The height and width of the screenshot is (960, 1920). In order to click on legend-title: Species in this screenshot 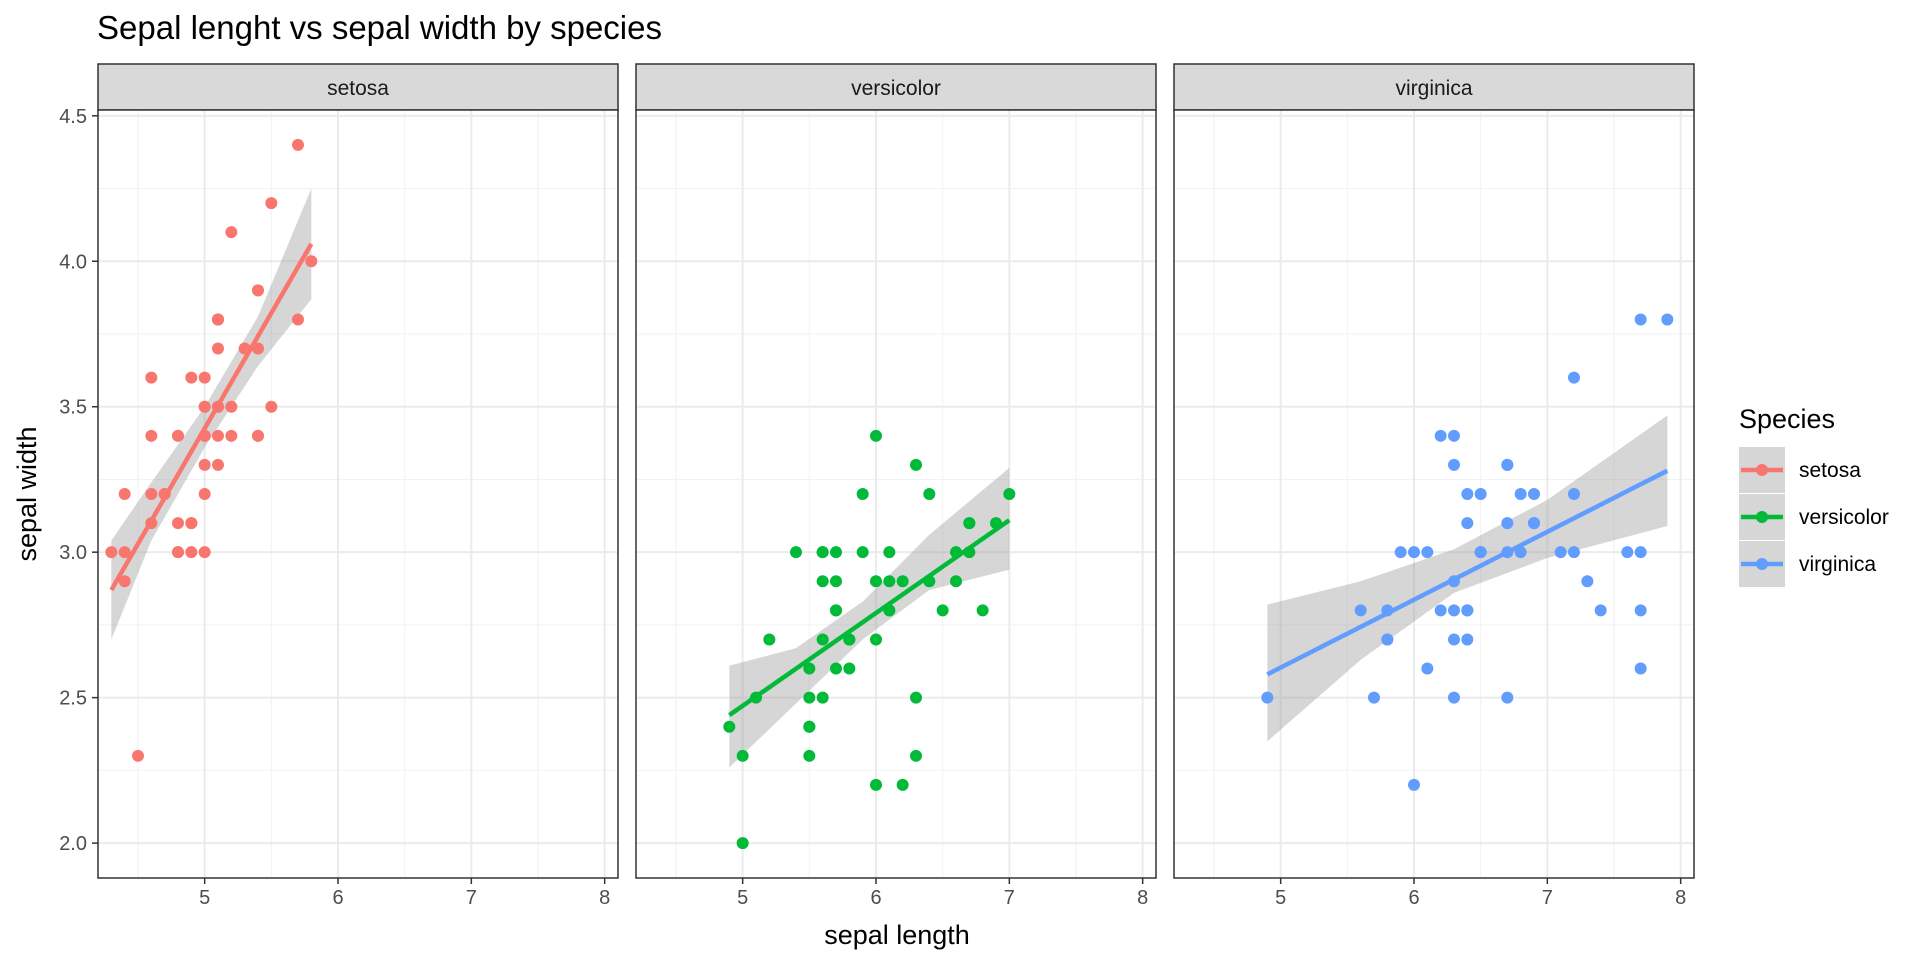, I will do `click(1787, 419)`.